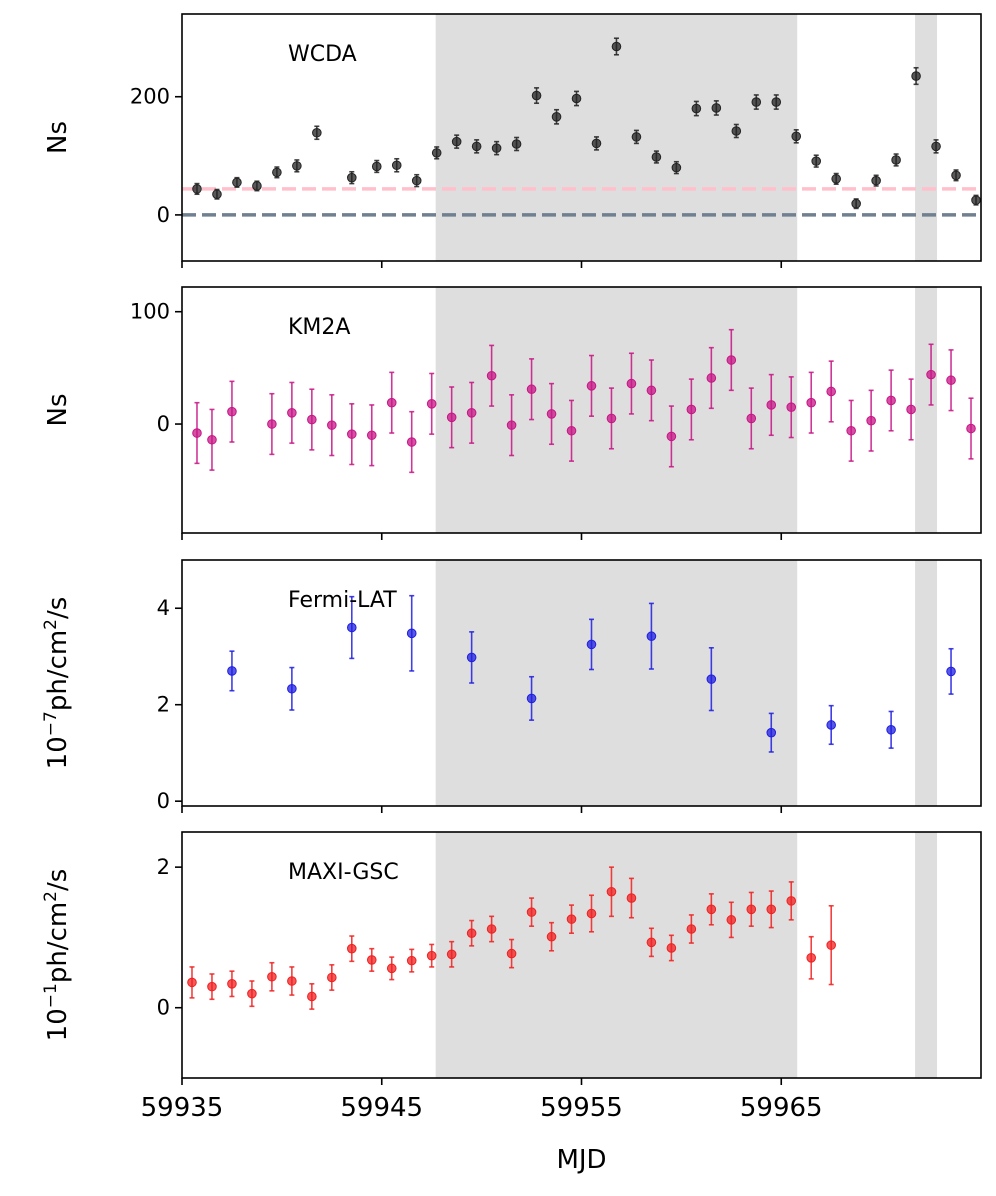 The height and width of the screenshot is (1196, 996). Describe the element at coordinates (150, 312) in the screenshot. I see `y-tick-label: 100` at that location.